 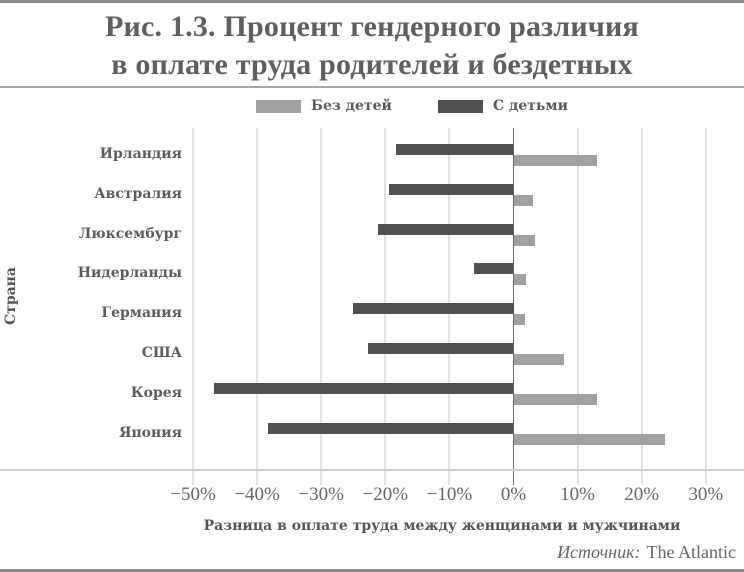 I want to click on legend-label: С детьми, so click(x=530, y=106).